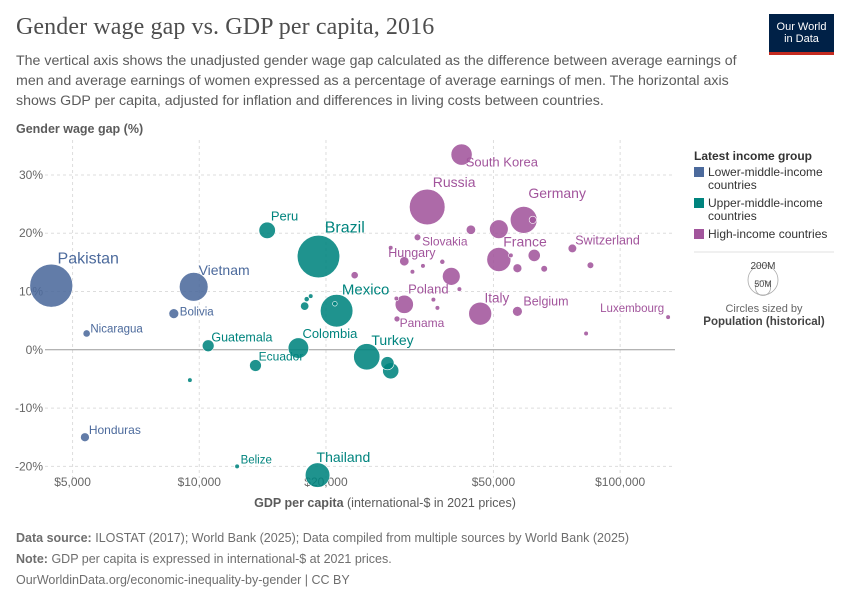 The width and height of the screenshot is (850, 600). I want to click on y-tick-label: 30%, so click(31, 175).